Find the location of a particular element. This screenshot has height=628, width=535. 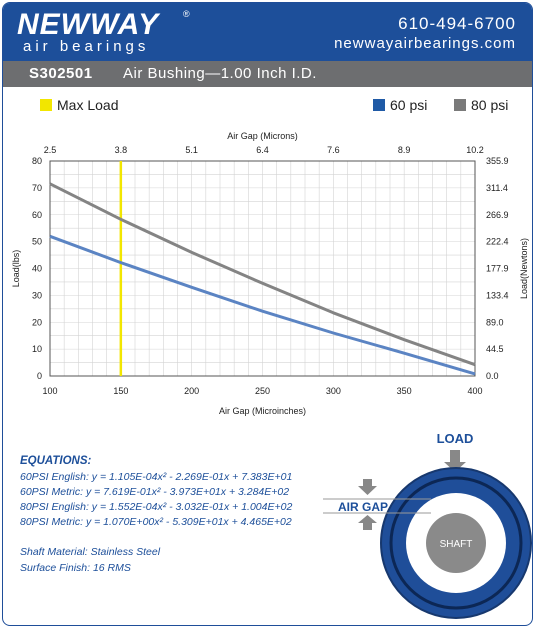

y-tick-label: 80 is located at coordinates (37, 161).